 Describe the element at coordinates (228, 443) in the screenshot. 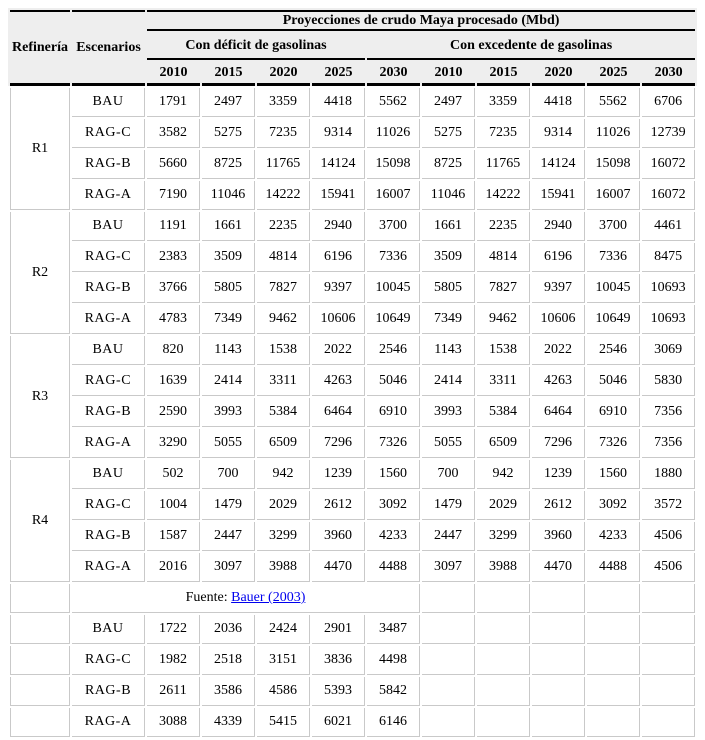

I see `value-cell: 5055` at that location.